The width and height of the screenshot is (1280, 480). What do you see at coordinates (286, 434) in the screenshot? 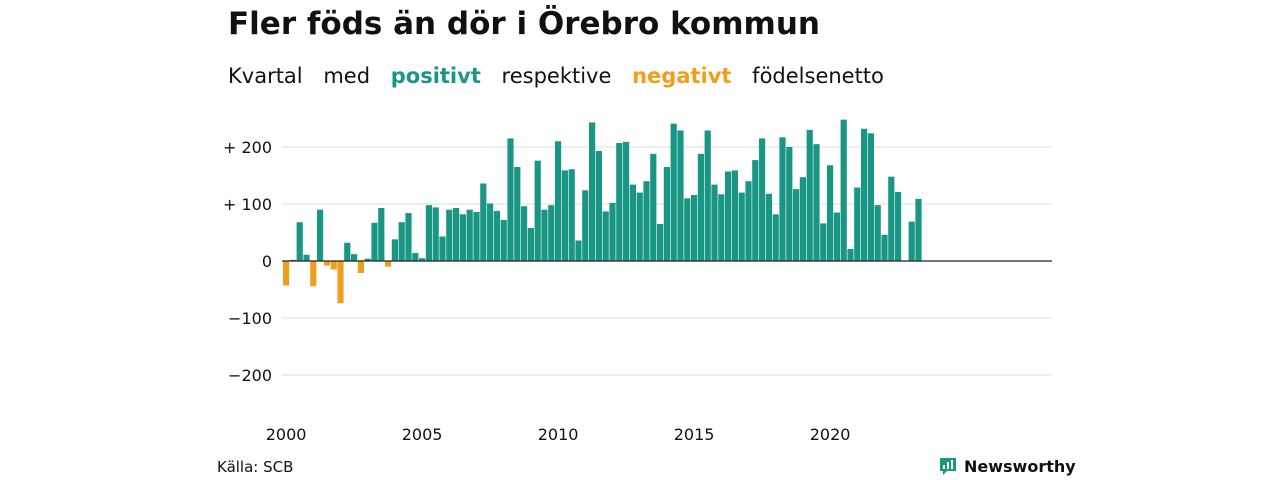
I see `x-tick-label: 2000` at bounding box center [286, 434].